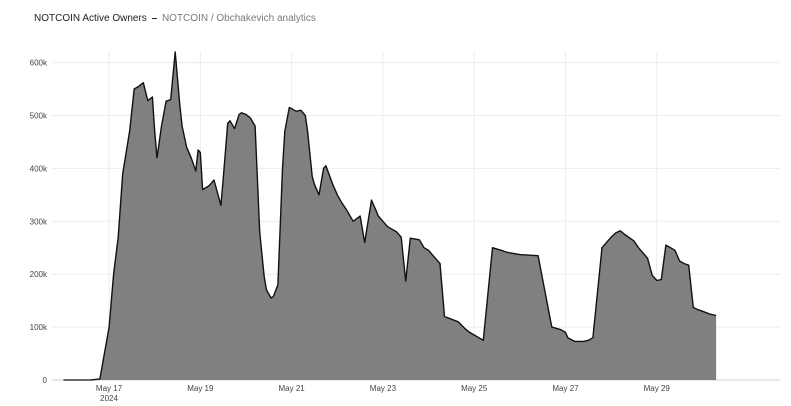 The width and height of the screenshot is (791, 406). Describe the element at coordinates (39, 115) in the screenshot. I see `y-tick-label: 500k` at that location.